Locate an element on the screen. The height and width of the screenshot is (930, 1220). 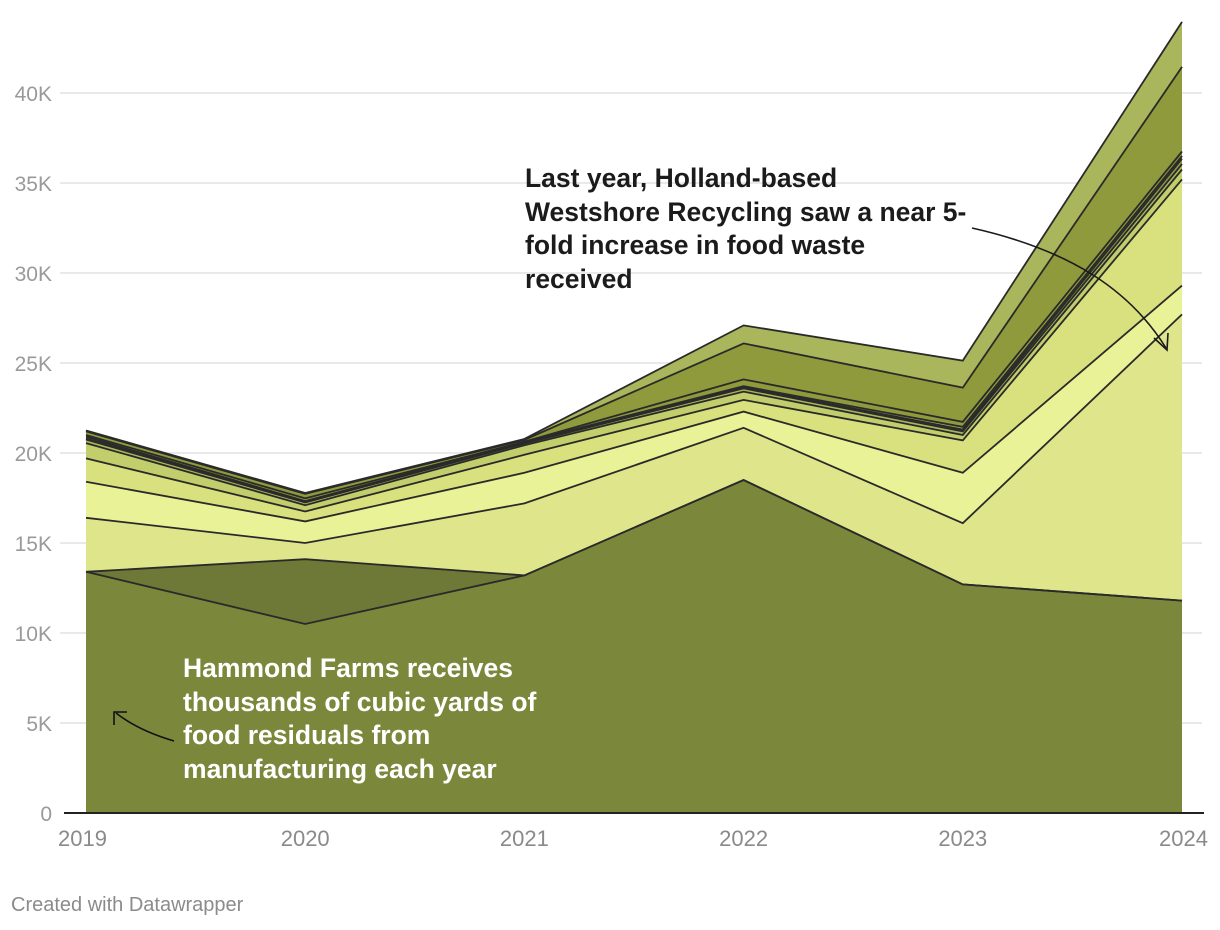
x-tick-label: 2023 is located at coordinates (962, 838).